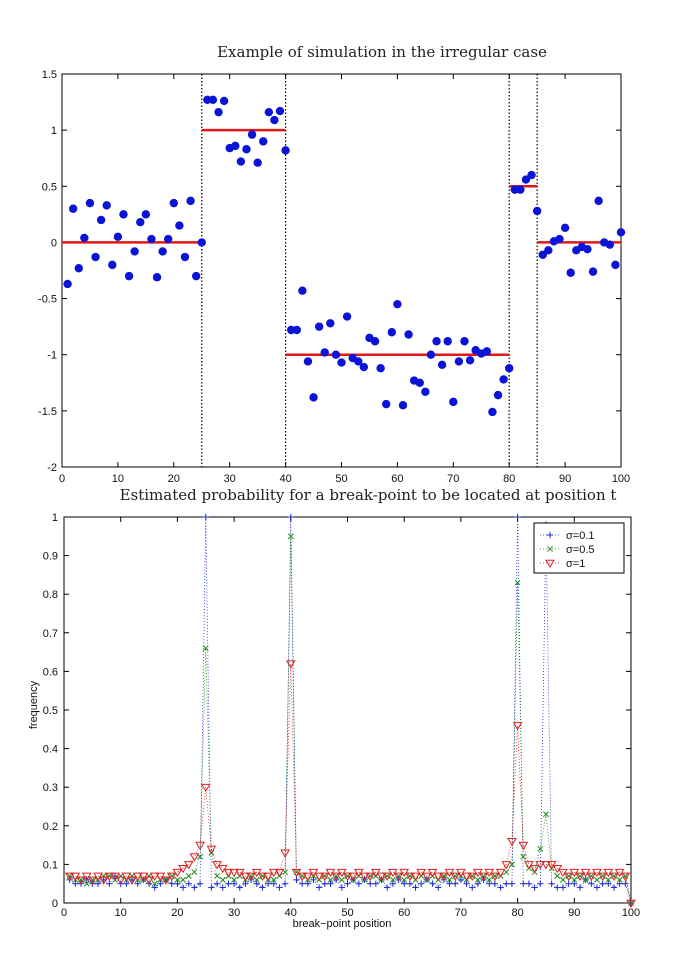 The width and height of the screenshot is (685, 969). Describe the element at coordinates (47, 300) in the screenshot. I see `top-y-tick-label: -0.5` at that location.